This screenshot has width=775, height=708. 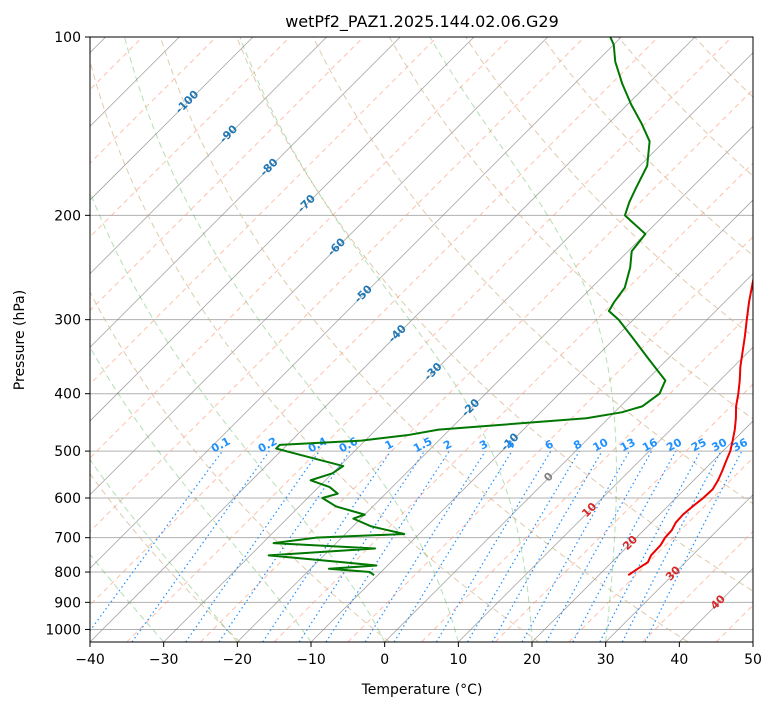 What do you see at coordinates (63, 630) in the screenshot?
I see `y-tick-label: 1000` at bounding box center [63, 630].